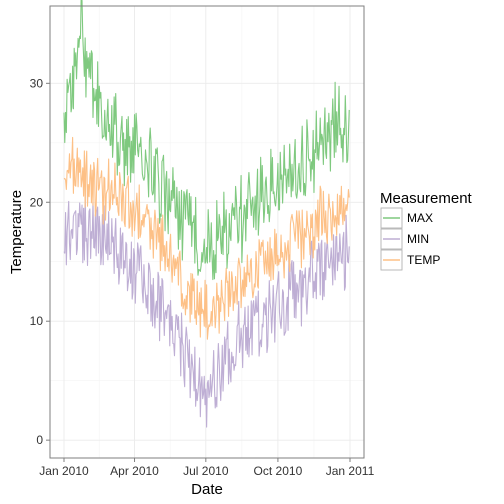  What do you see at coordinates (406, 218) in the screenshot?
I see `legend-item-max: MAX` at bounding box center [406, 218].